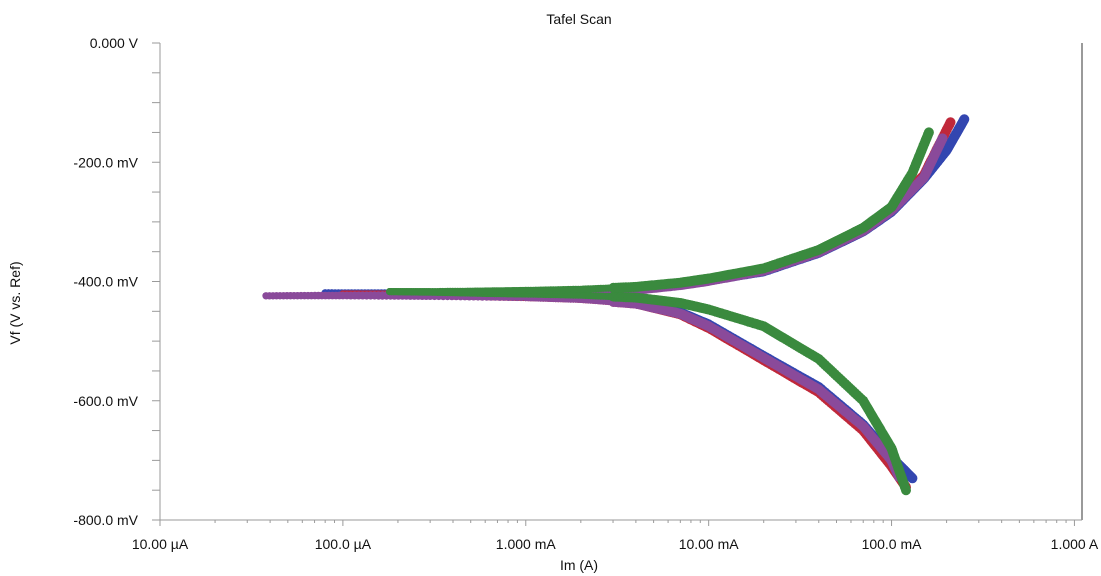 The height and width of the screenshot is (576, 1101). I want to click on x-tick-label: 1.000 A, so click(1075, 544).